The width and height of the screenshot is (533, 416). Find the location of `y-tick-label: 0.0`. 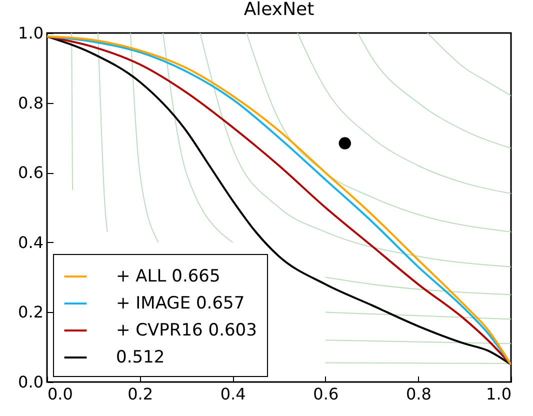

y-tick-label: 0.0 is located at coordinates (31, 382).